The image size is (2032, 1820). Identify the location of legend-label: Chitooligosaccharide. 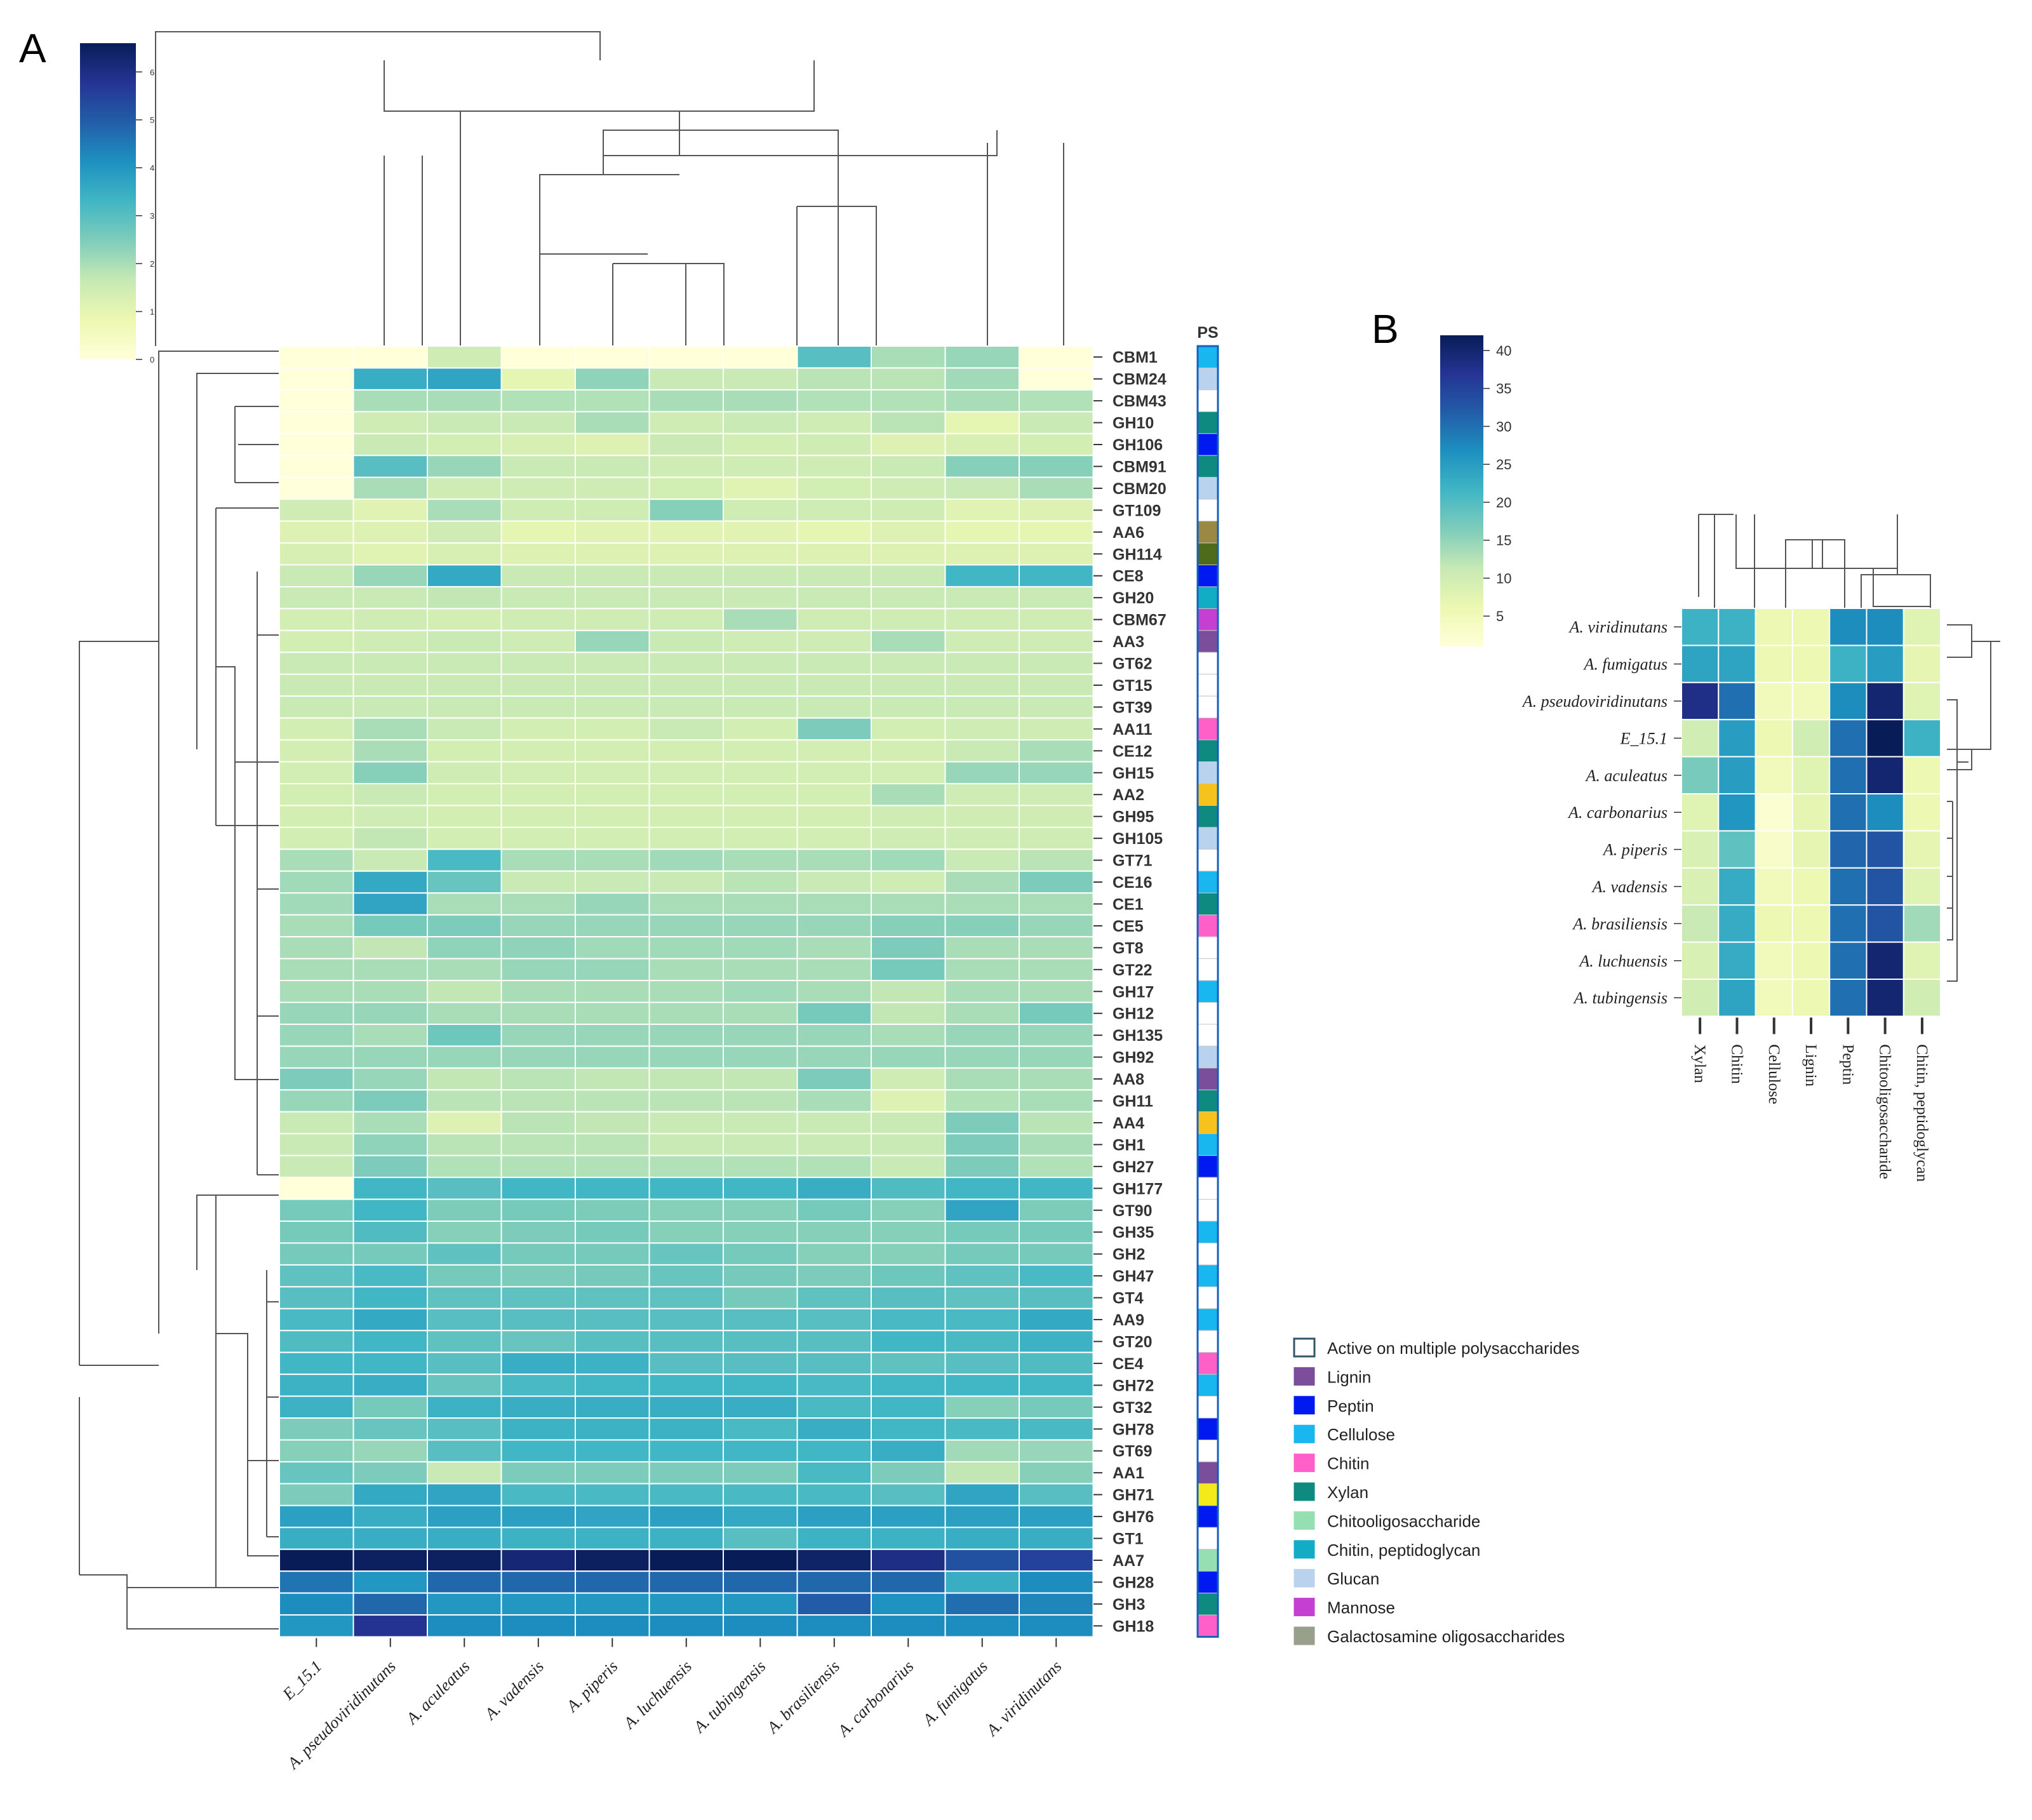
(1403, 1520).